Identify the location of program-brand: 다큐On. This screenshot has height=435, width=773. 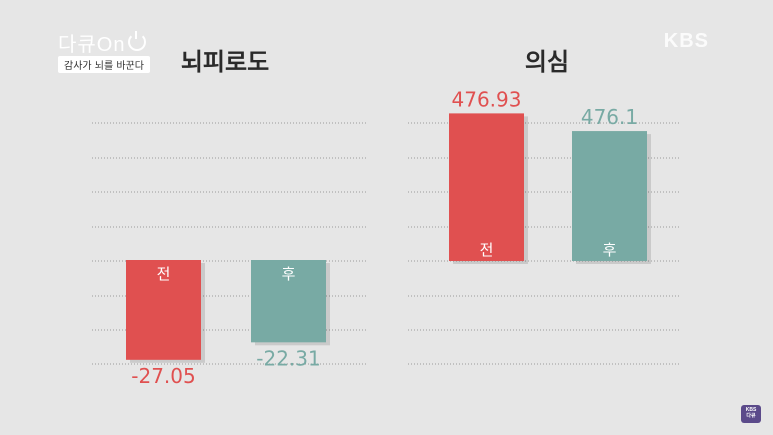
(104, 43).